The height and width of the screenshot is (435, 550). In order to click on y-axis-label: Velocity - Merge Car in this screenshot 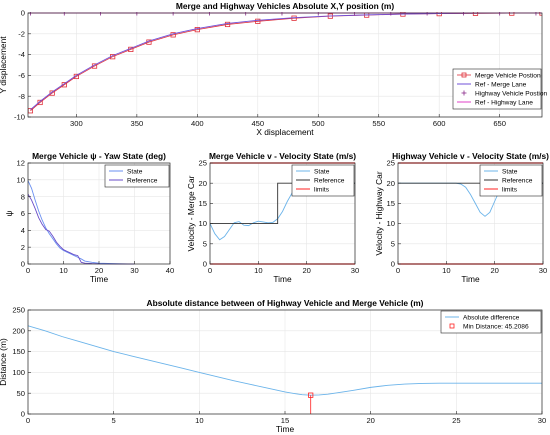, I will do `click(191, 213)`.